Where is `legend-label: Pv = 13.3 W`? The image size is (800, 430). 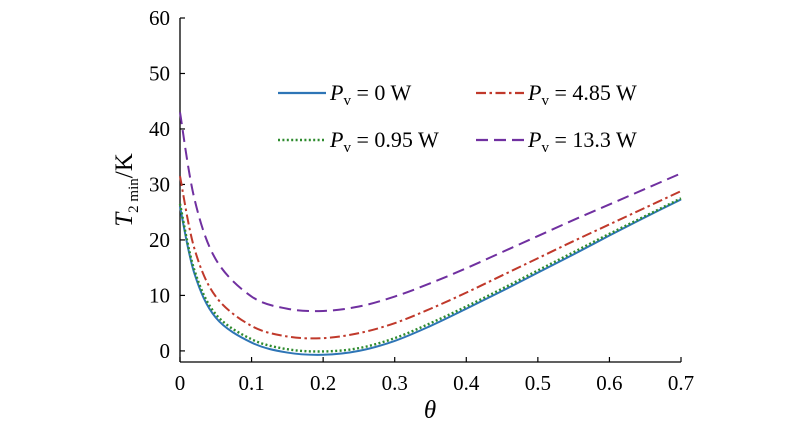
legend-label: Pv = 13.3 W is located at coordinates (582, 141).